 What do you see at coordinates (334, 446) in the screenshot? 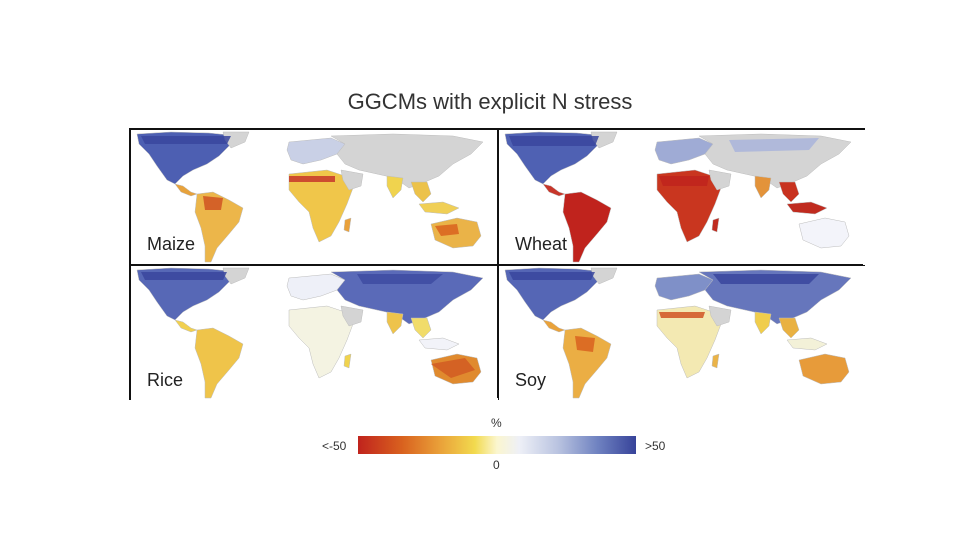
I see `legend-min-label: <-50` at bounding box center [334, 446].